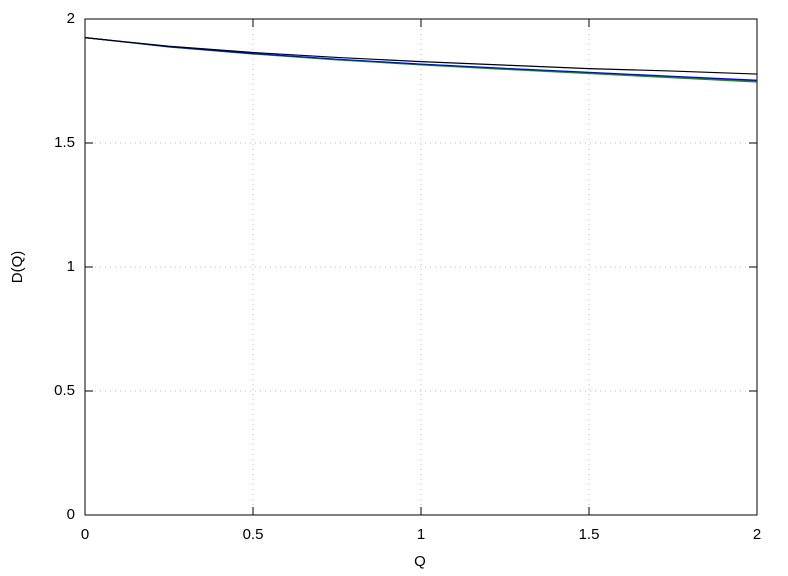 This screenshot has height=576, width=788. I want to click on y-axis-label: D(Q), so click(17, 267).